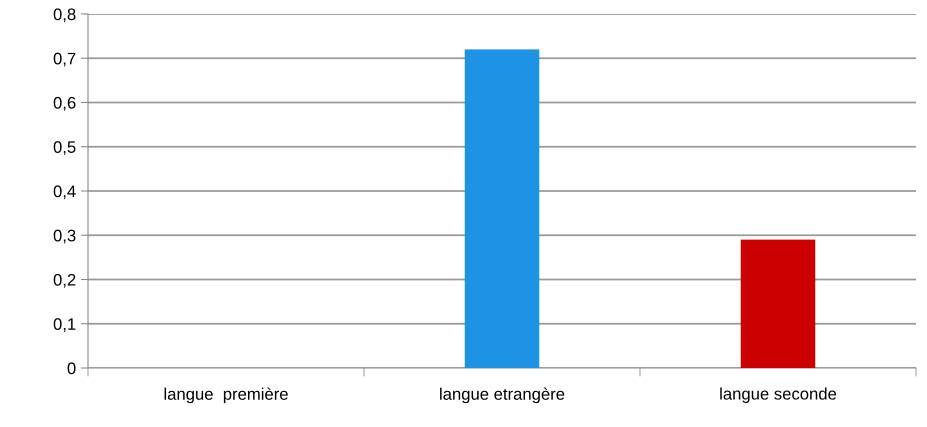 This screenshot has height=427, width=927. What do you see at coordinates (65, 59) in the screenshot?
I see `y-tick-label: 0,7` at bounding box center [65, 59].